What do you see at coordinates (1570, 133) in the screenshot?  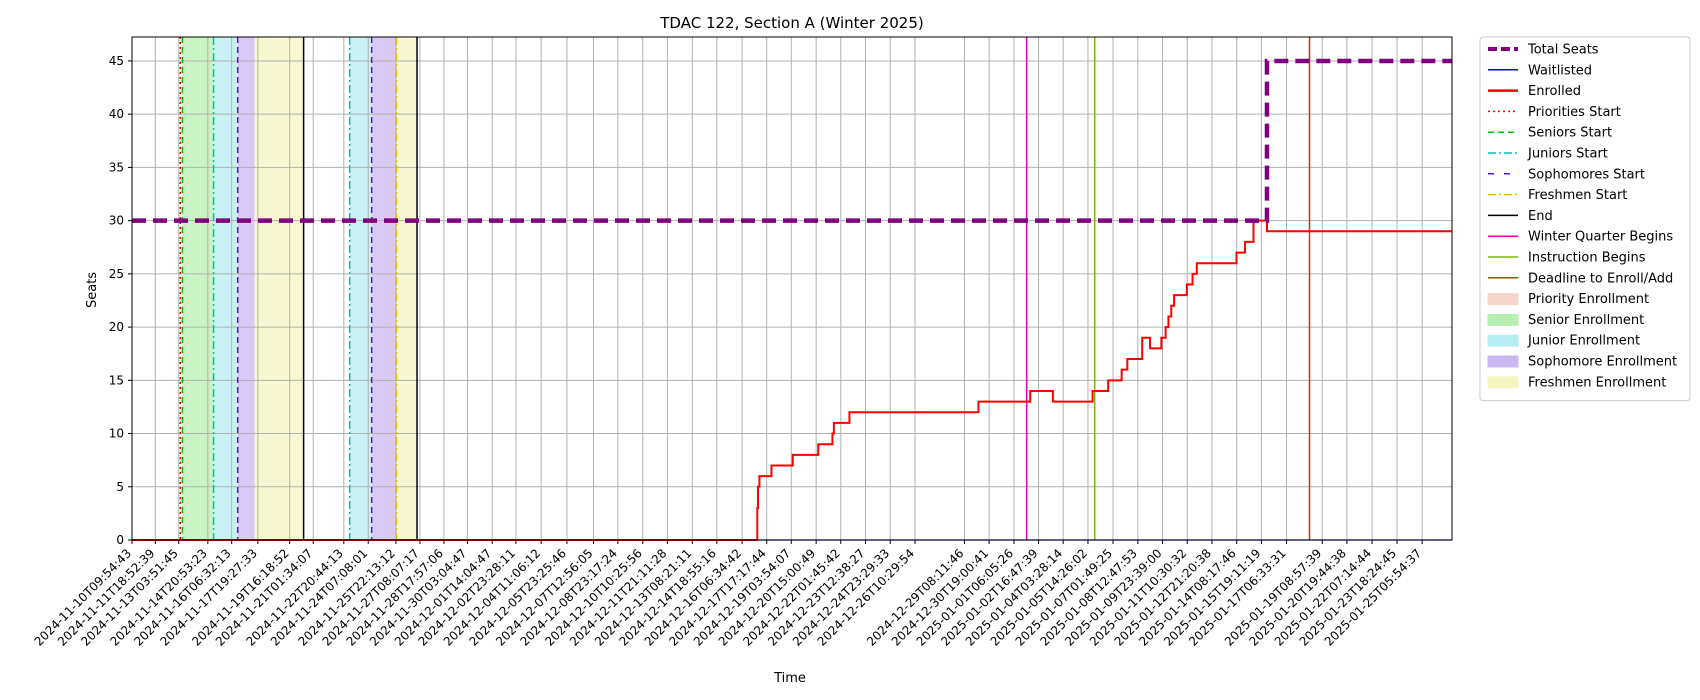 I see `legend-label-seniors-start: Seniors Start` at bounding box center [1570, 133].